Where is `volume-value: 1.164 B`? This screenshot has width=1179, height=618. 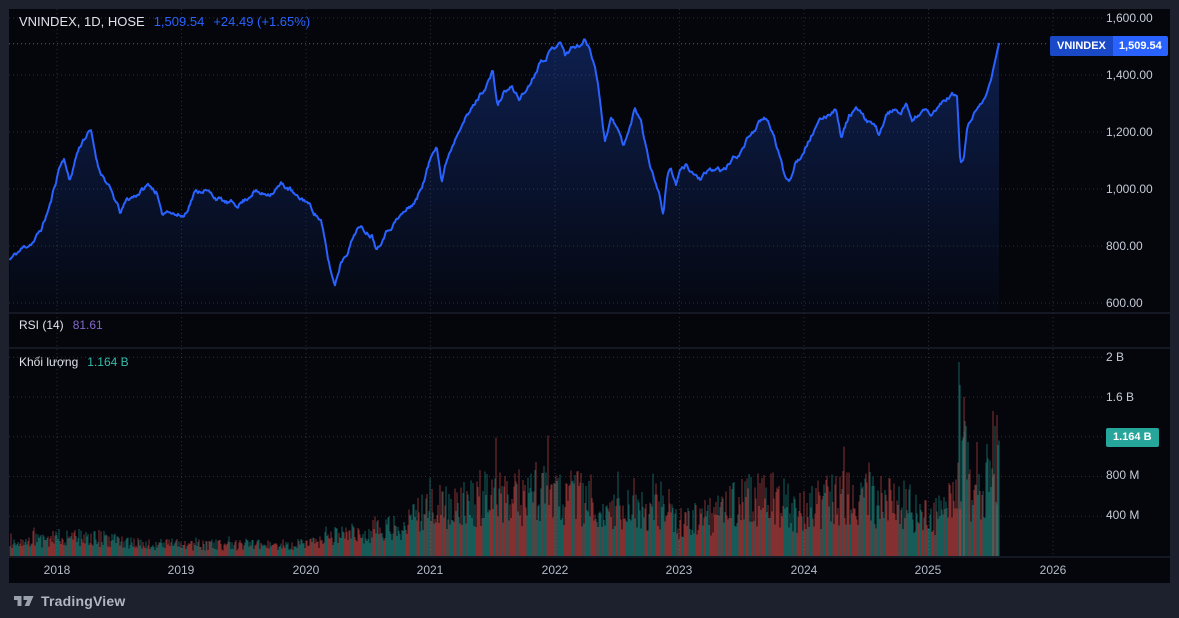 volume-value: 1.164 B is located at coordinates (108, 362).